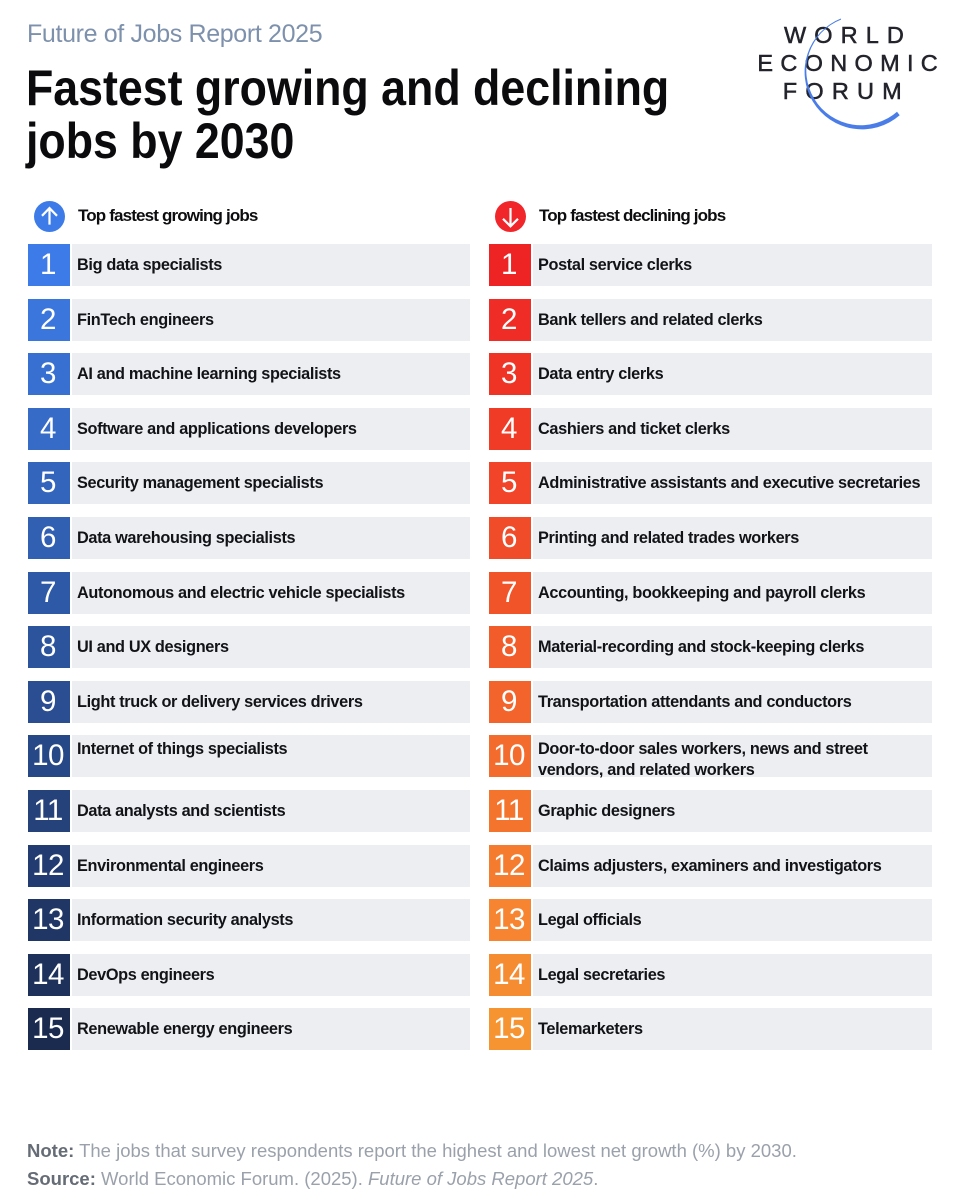  What do you see at coordinates (848, 35) in the screenshot?
I see `svg-text: WORLD` at bounding box center [848, 35].